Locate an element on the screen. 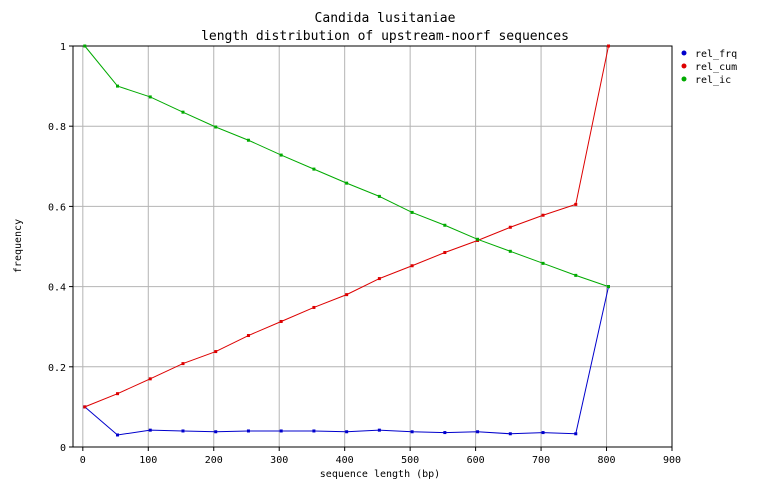  legend: rel_frq rel_cum rel_ic is located at coordinates (709, 67).